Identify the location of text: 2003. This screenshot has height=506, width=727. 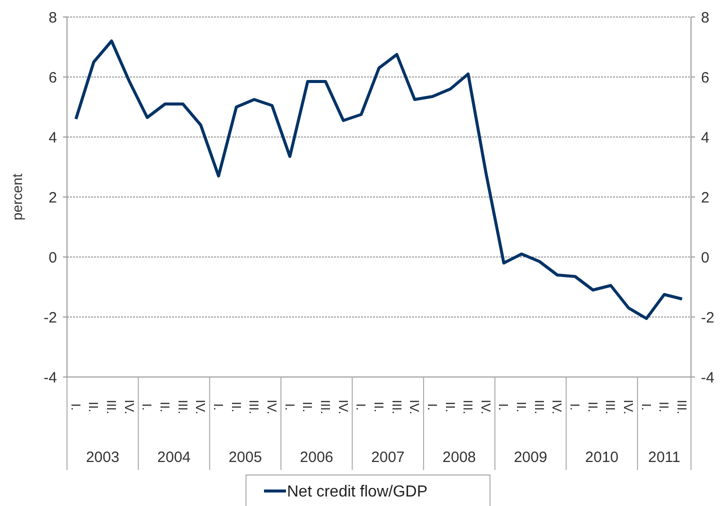
(103, 457).